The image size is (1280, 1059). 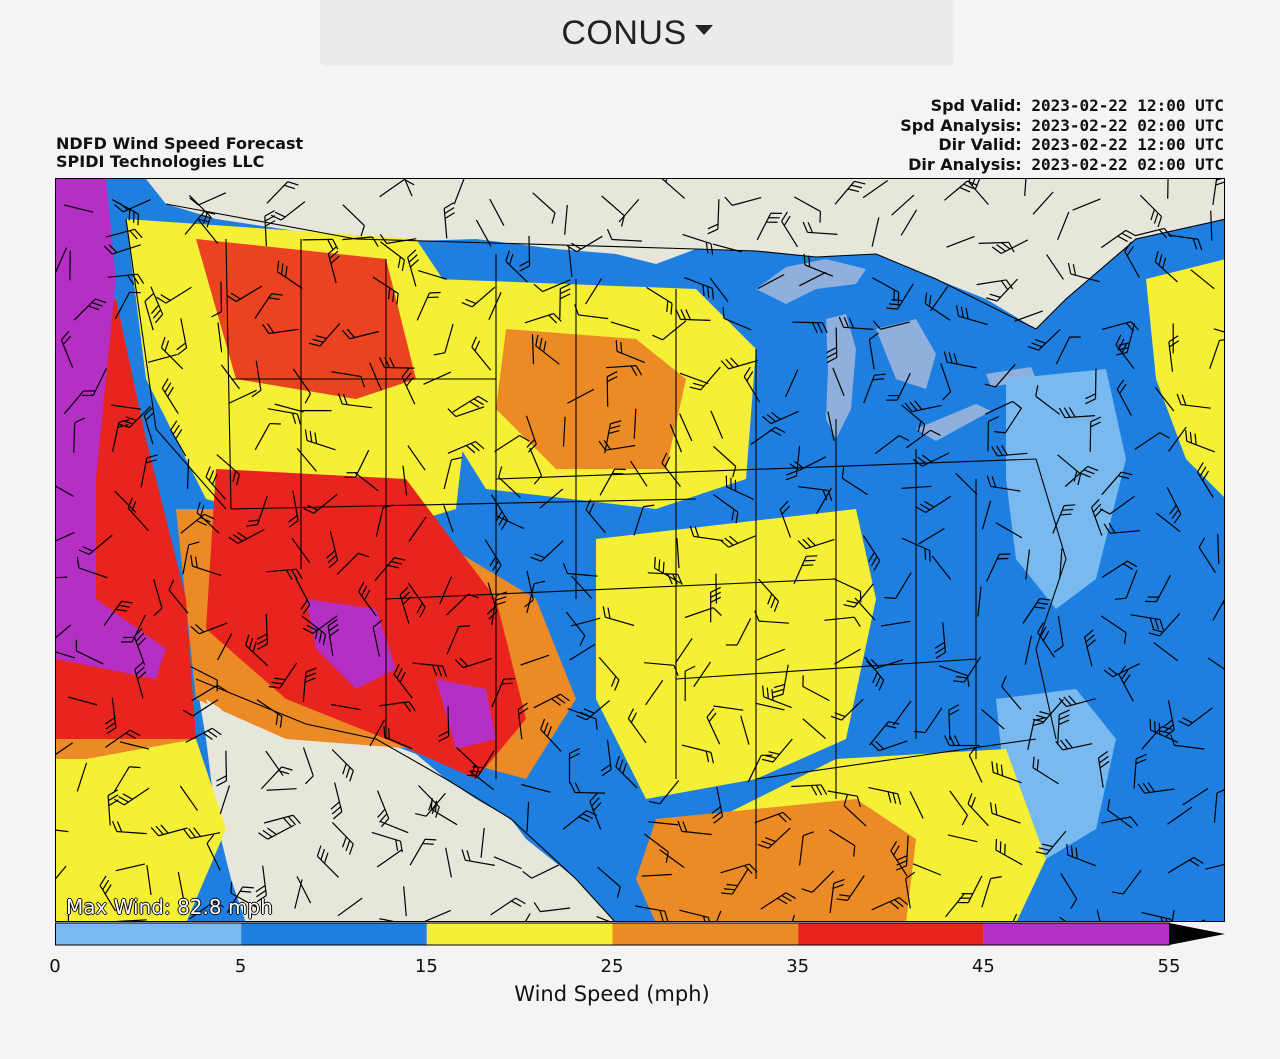 What do you see at coordinates (637, 33) in the screenshot?
I see `region-dropdown: CONUS` at bounding box center [637, 33].